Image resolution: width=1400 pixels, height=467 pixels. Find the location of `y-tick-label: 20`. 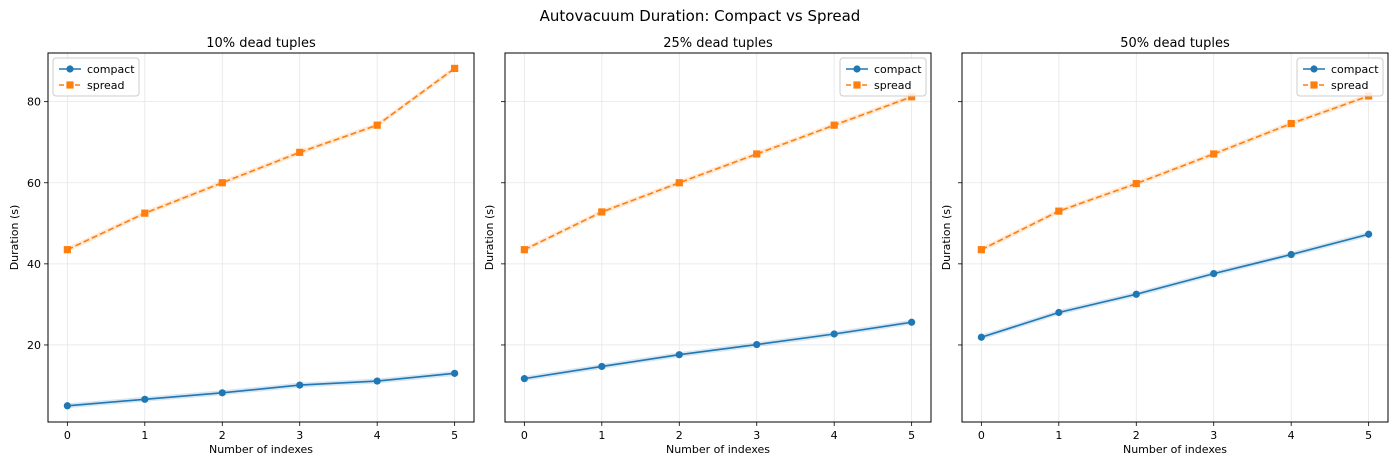

y-tick-label: 20 is located at coordinates (34, 345).